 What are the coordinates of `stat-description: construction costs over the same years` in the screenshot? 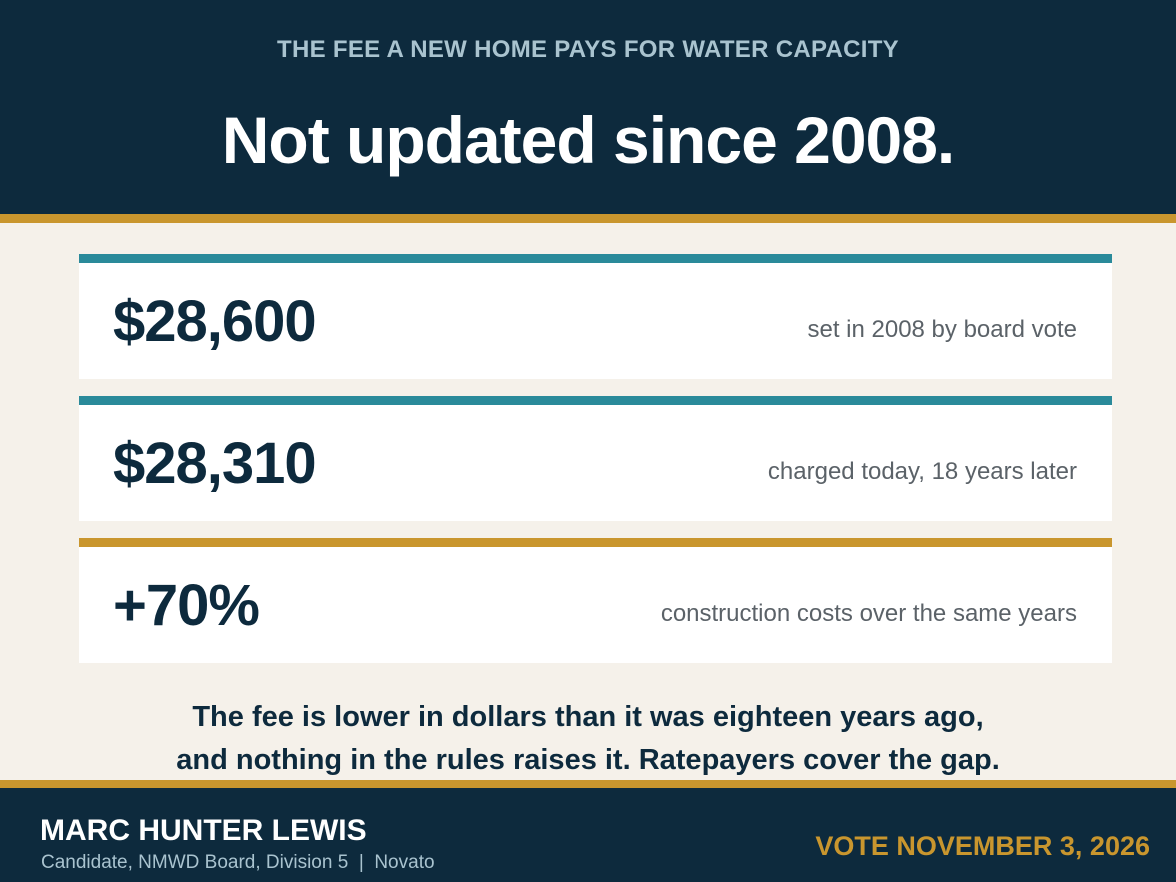 It's located at (868, 613).